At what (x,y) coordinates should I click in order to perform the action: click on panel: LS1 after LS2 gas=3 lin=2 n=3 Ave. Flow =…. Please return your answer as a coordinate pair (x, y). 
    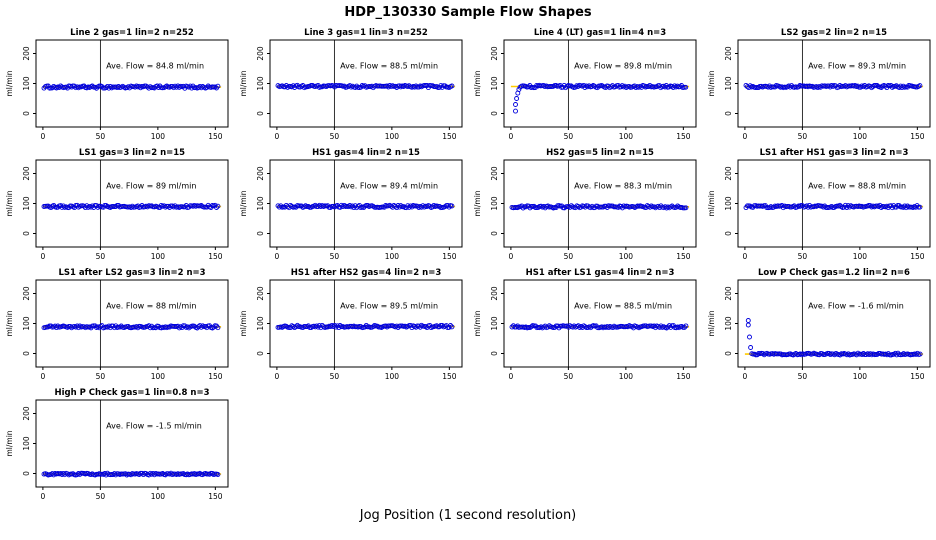
    Looking at the image, I should click on (117, 324).